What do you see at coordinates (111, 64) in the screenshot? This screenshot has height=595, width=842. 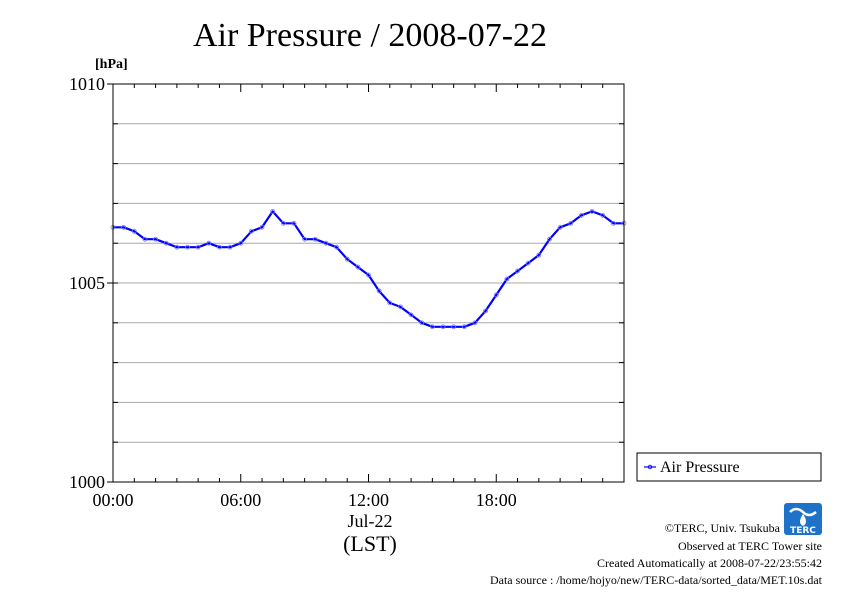 I see `y-axis-unit: [hPa]` at bounding box center [111, 64].